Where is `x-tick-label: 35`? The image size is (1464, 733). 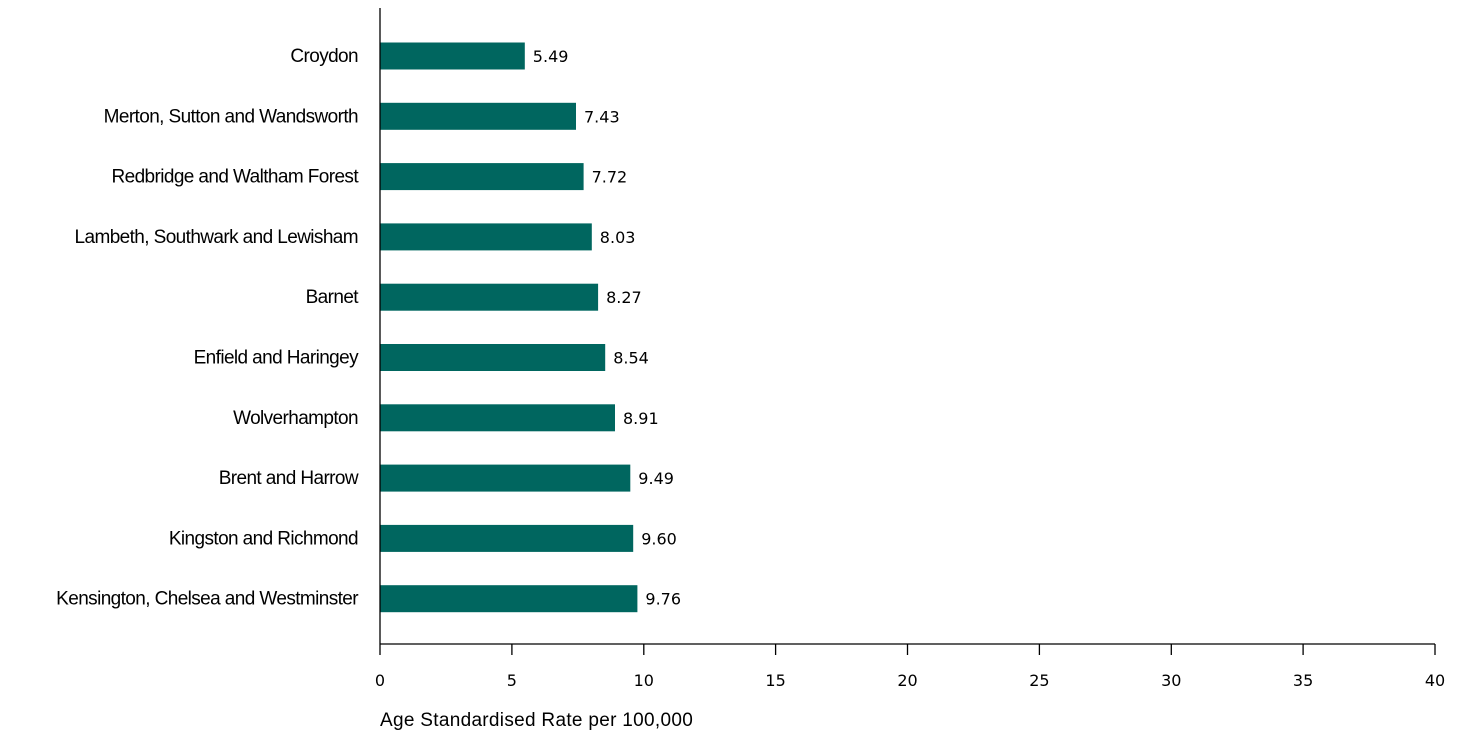
x-tick-label: 35 is located at coordinates (1303, 680).